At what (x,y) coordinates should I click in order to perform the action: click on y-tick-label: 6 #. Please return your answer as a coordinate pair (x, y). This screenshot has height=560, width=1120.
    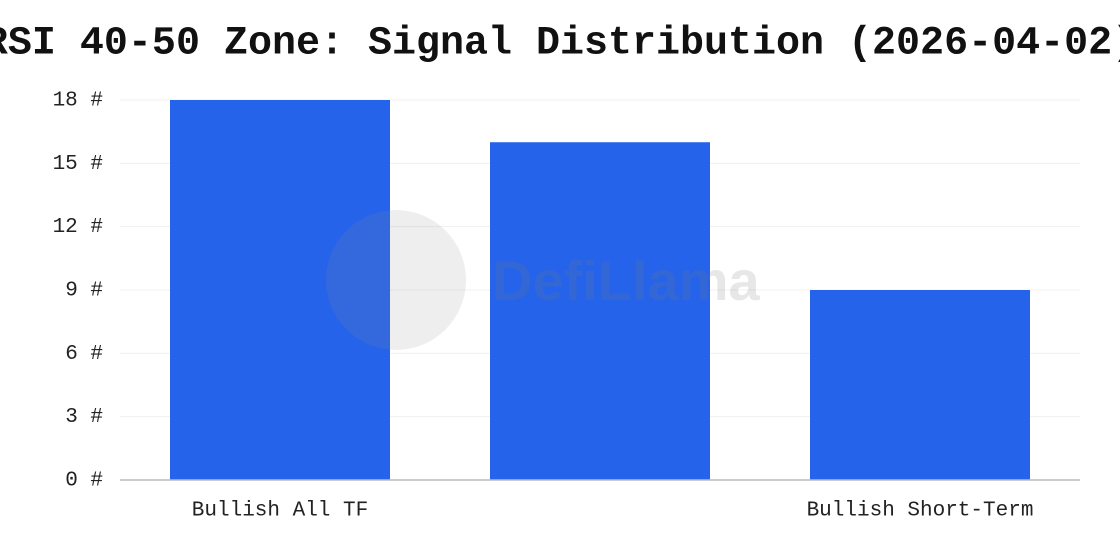
    Looking at the image, I should click on (84, 354).